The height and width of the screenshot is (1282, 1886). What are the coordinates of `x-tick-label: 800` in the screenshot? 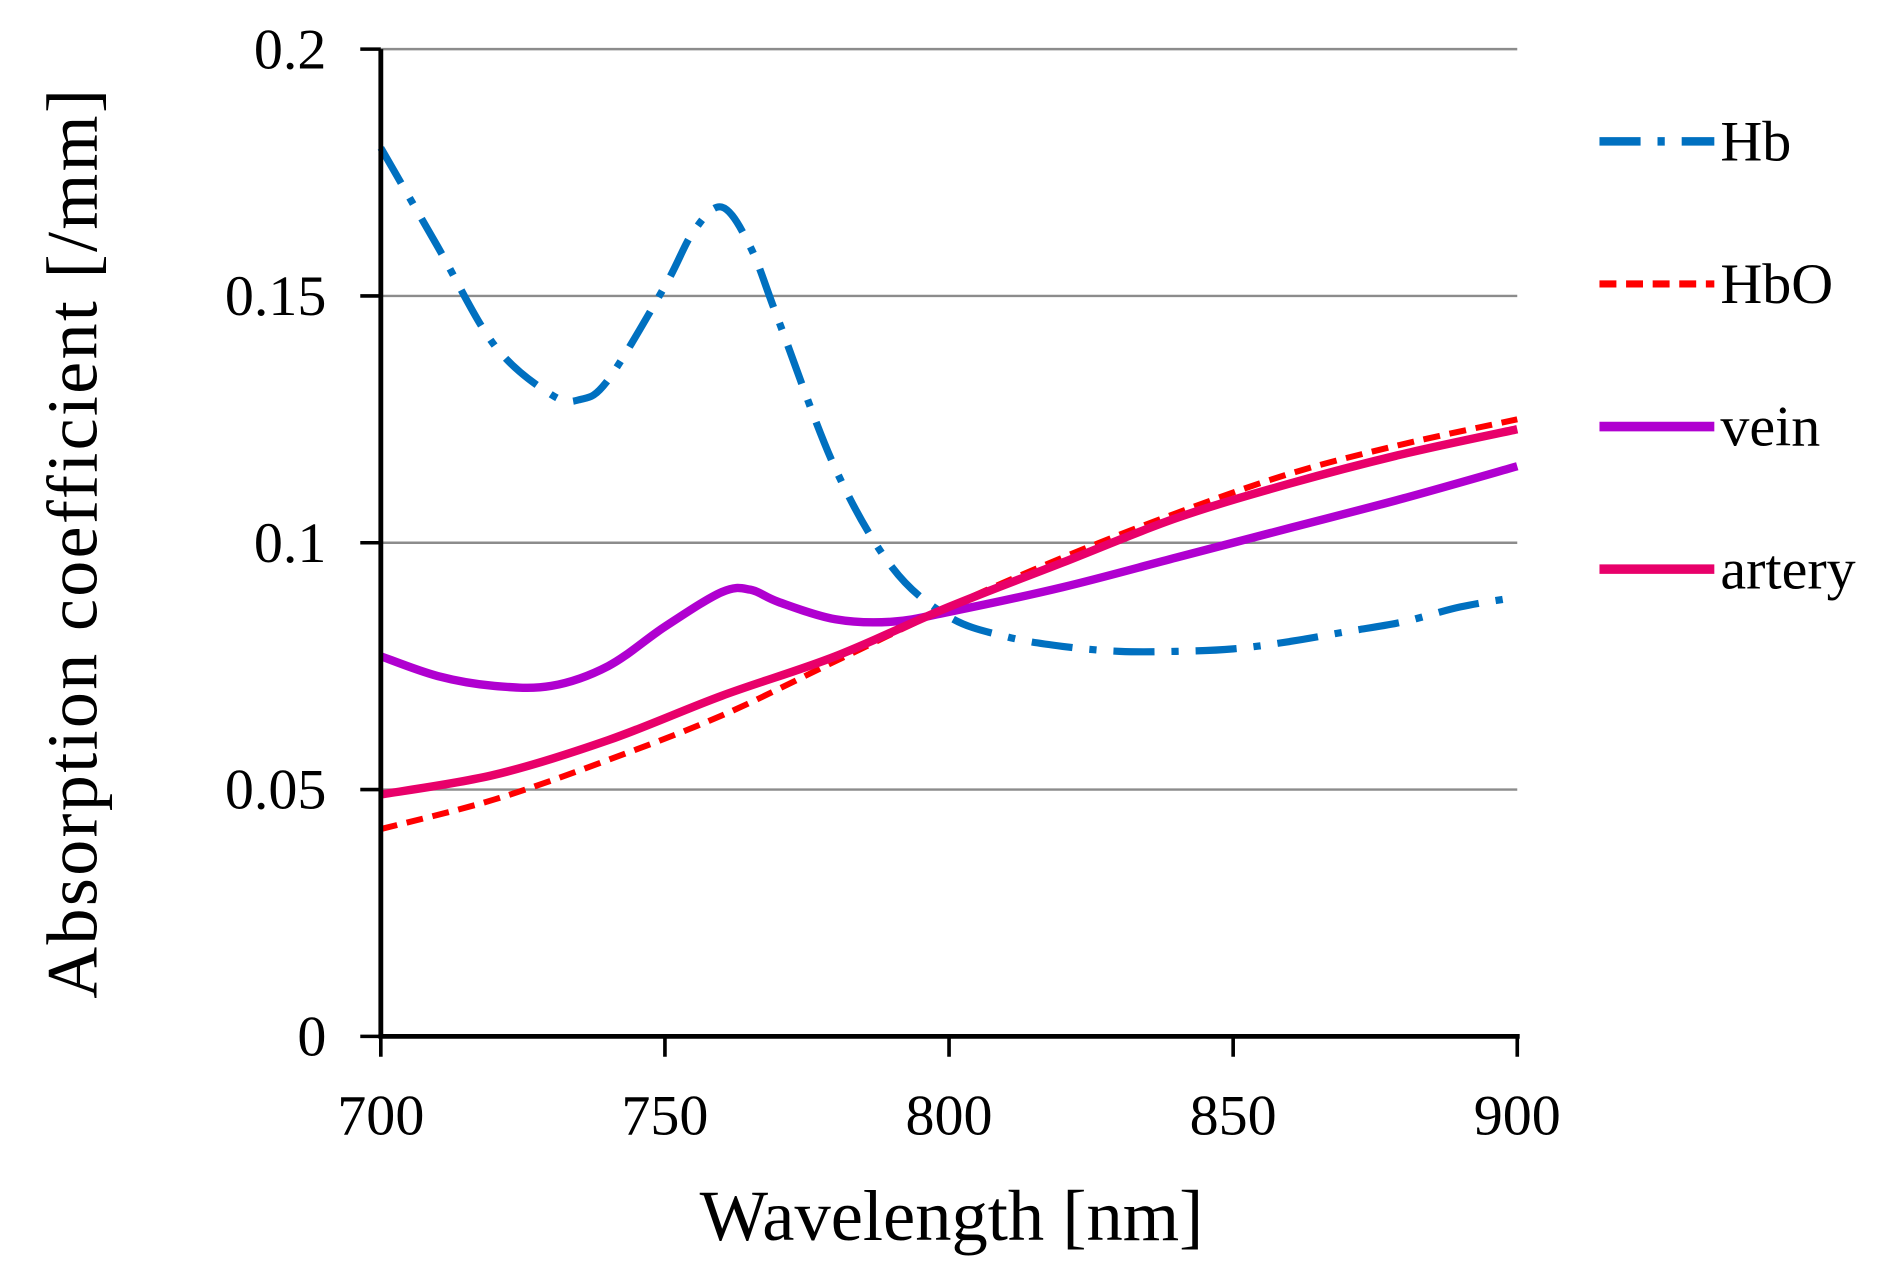 It's located at (949, 1116).